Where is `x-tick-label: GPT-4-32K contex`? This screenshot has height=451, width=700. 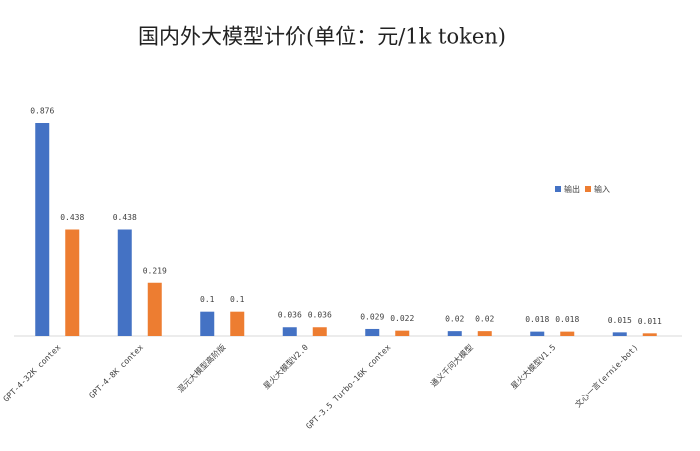
x-tick-label: GPT-4-32K contex is located at coordinates (32, 373).